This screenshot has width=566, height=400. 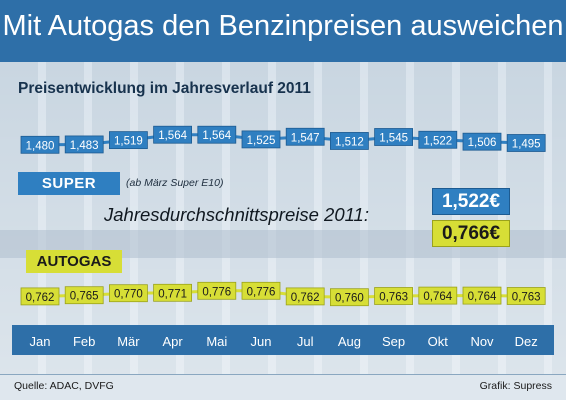 I want to click on month-tick-label: Jun, so click(x=261, y=341).